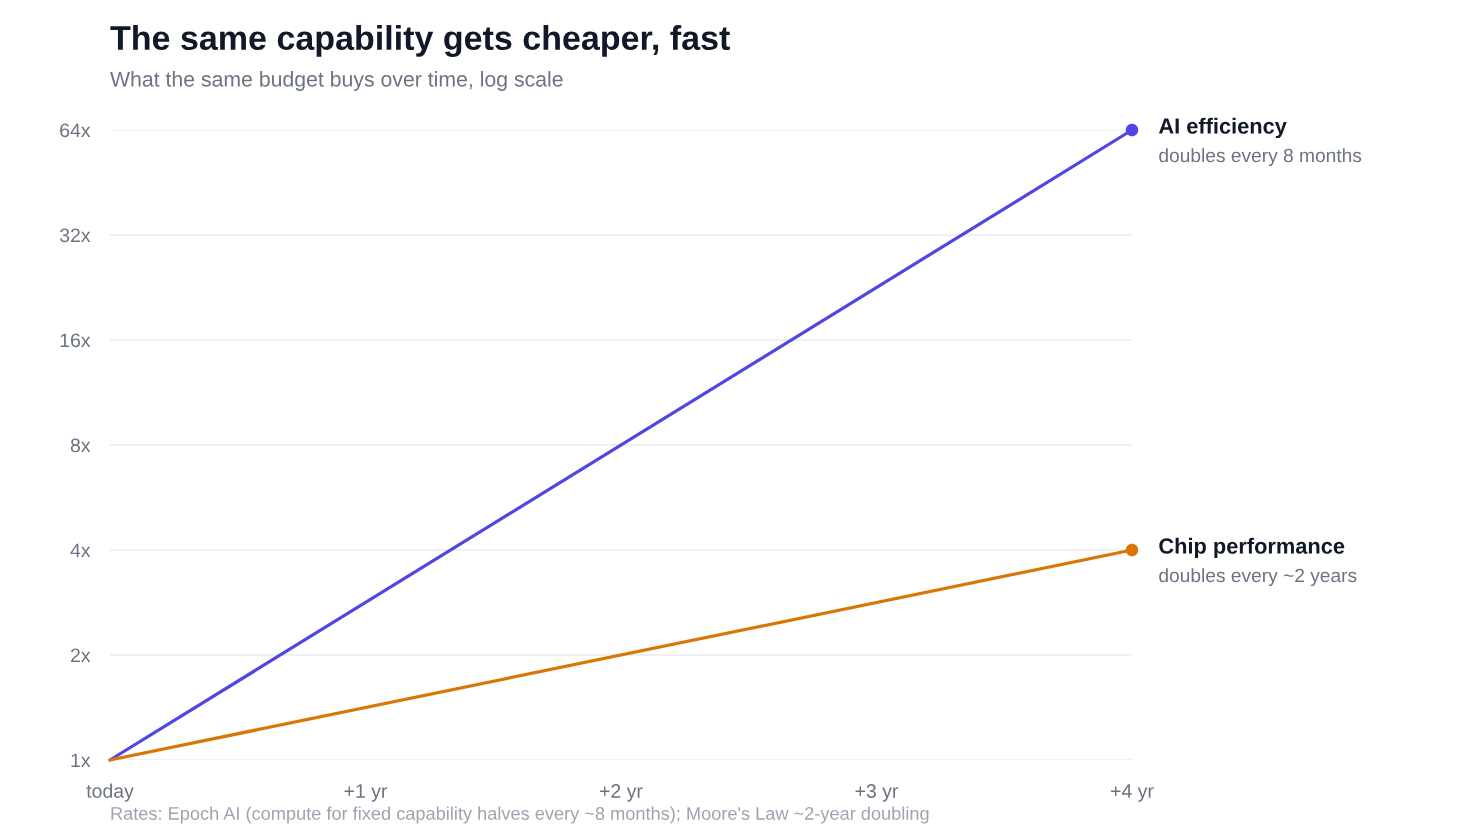 Image resolution: width=1472 pixels, height=830 pixels. What do you see at coordinates (1258, 577) in the screenshot?
I see `annotation: doubles every ~2 years` at bounding box center [1258, 577].